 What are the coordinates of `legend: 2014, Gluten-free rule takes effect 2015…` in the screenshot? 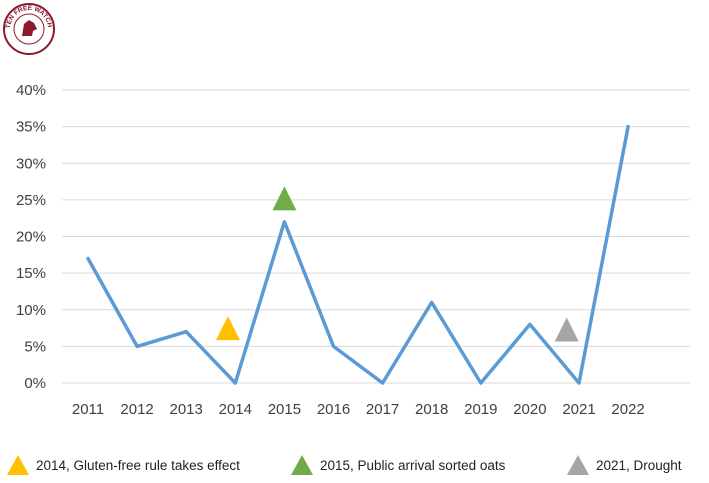 It's located at (354, 467).